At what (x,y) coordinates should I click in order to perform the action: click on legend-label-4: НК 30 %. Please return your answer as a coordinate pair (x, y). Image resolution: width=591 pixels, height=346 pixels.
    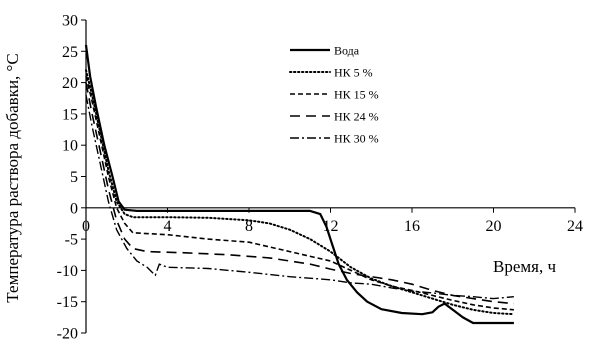
    Looking at the image, I should click on (356, 139).